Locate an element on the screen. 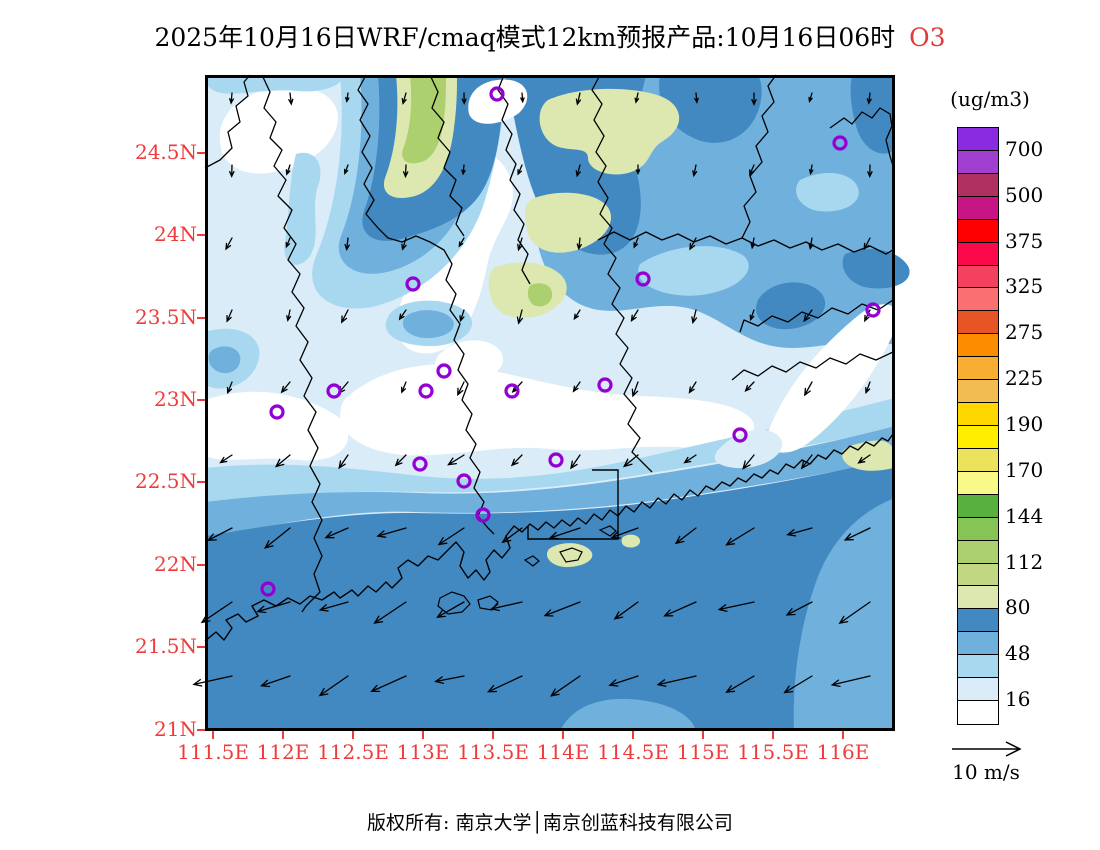  x-axis-label: 116E is located at coordinates (843, 752).